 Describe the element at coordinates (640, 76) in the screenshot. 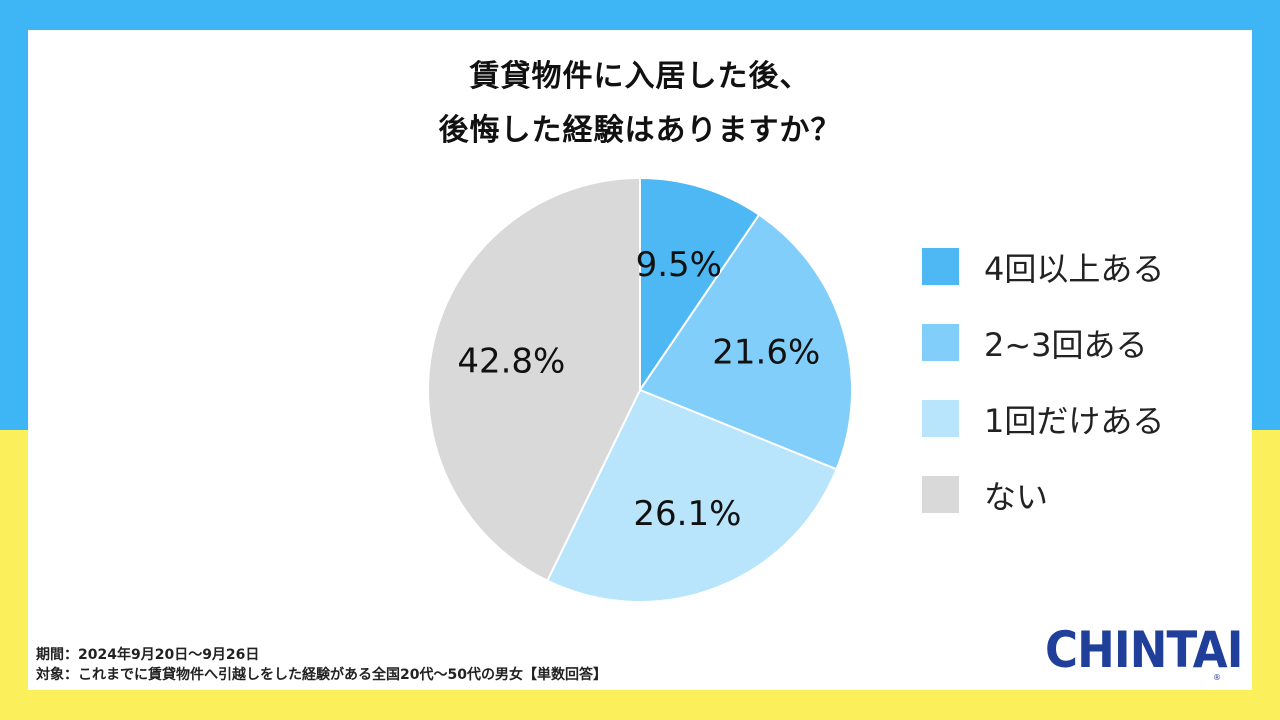

I see `chart-title-line1: 賃貸物件に入居した後、` at that location.